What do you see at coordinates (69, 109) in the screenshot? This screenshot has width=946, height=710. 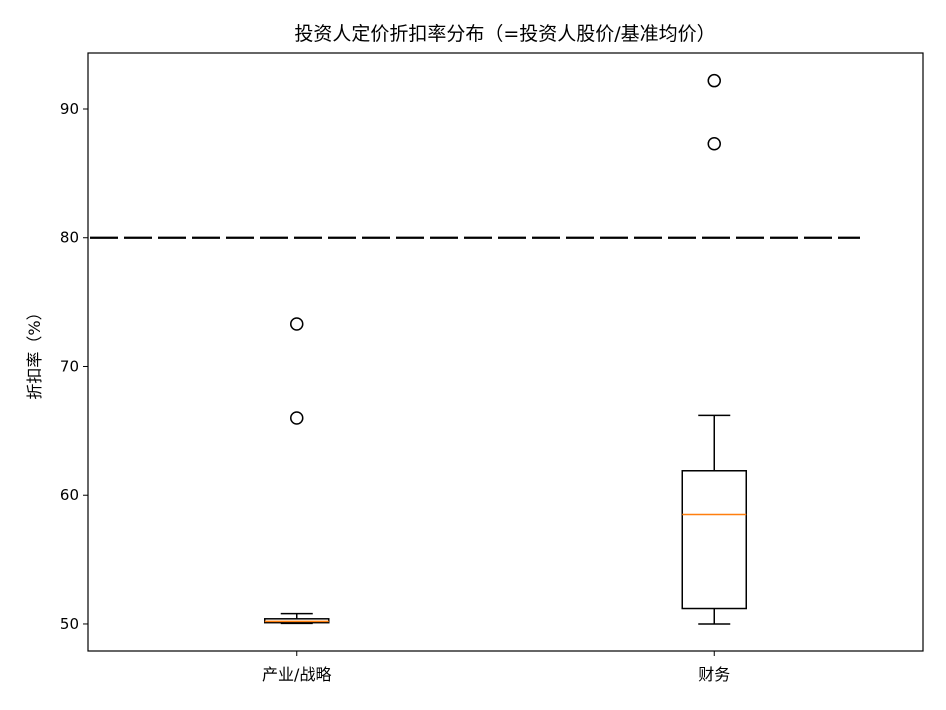 I see `y-tick-label: 90` at bounding box center [69, 109].